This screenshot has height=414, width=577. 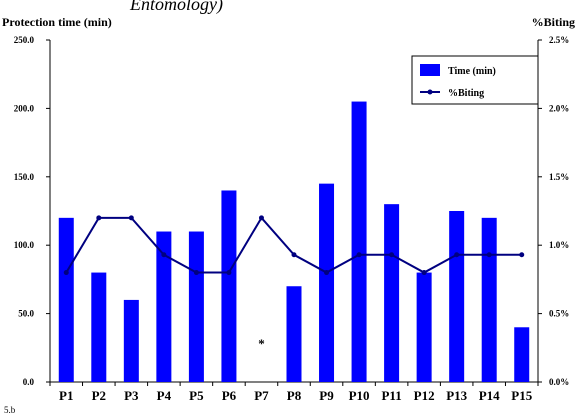 What do you see at coordinates (521, 395) in the screenshot?
I see `category-label-p15: P15` at bounding box center [521, 395].